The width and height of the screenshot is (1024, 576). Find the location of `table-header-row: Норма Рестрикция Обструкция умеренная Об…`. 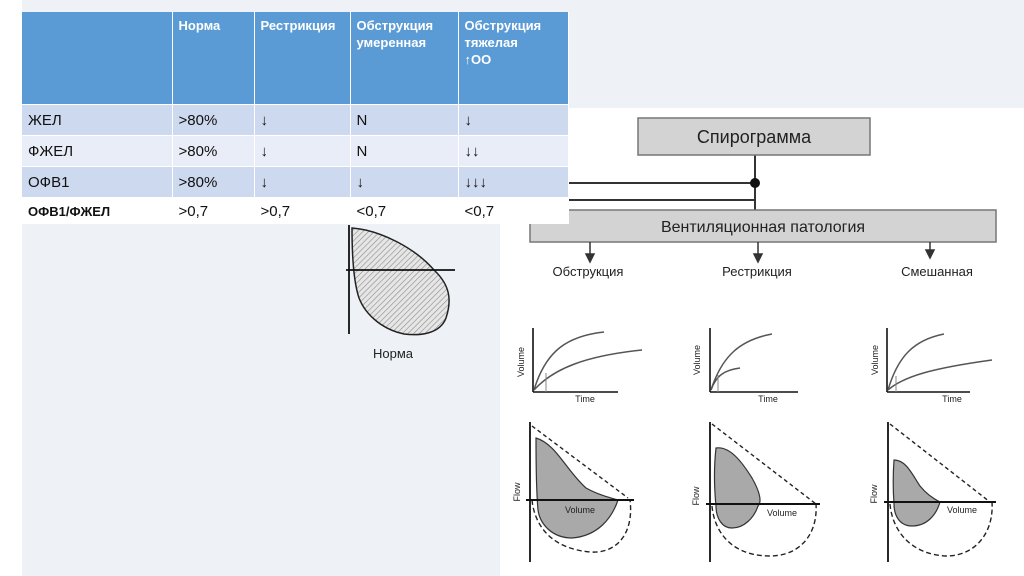

table-header-row: Норма Рестрикция Обструкция умеренная Об… is located at coordinates (295, 58).